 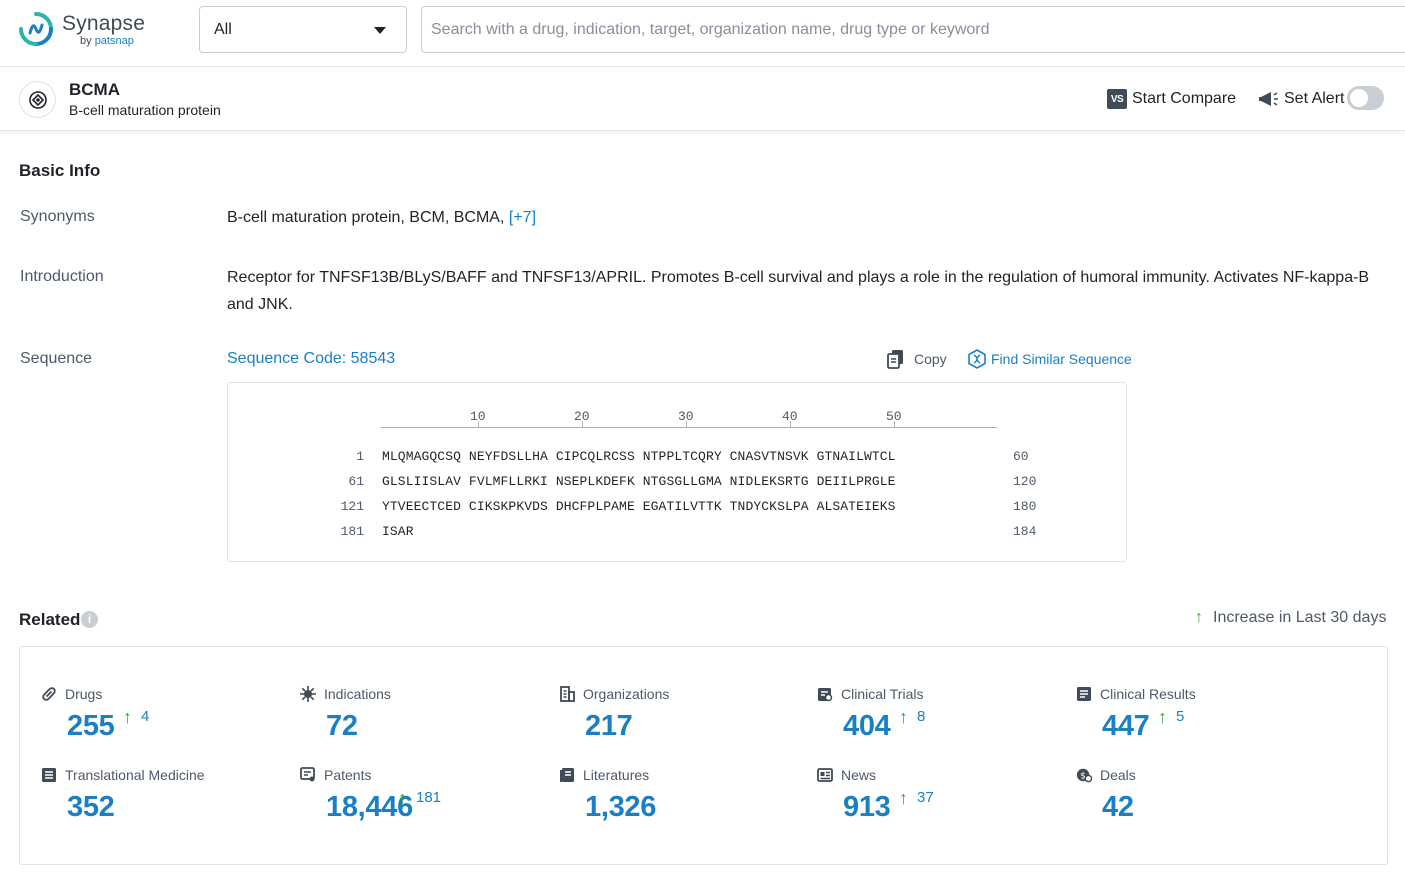 I want to click on stat-head: News, so click(x=846, y=775).